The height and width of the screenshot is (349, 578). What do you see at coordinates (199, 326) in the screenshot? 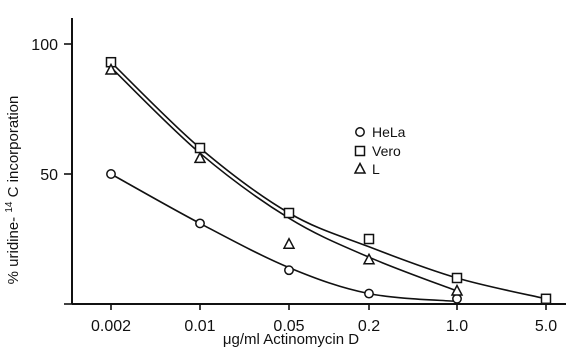
I see `x-tick-label-1: 0.01` at bounding box center [199, 326].